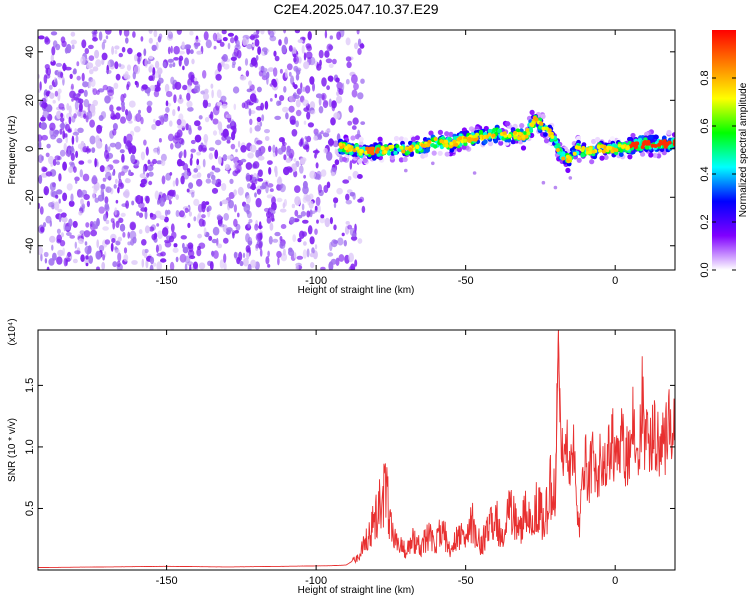 The image size is (750, 600). What do you see at coordinates (12, 150) in the screenshot?
I see `heatmap-y-axis-label: Frequency (Hz)` at bounding box center [12, 150].